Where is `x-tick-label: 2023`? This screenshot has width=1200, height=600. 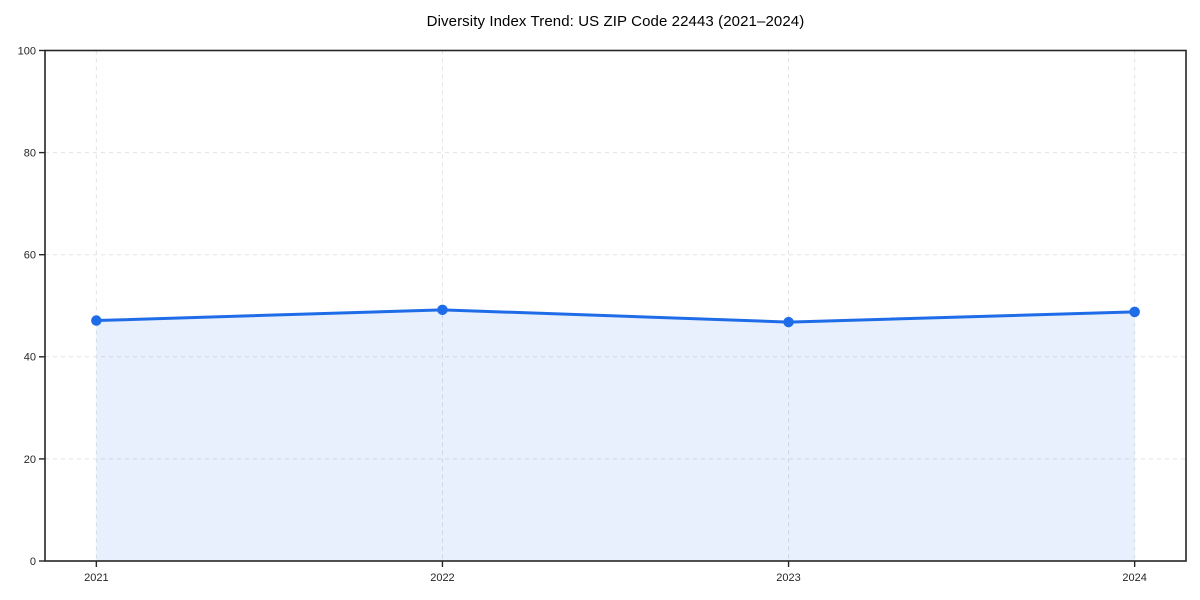 x-tick-label: 2023 is located at coordinates (788, 578).